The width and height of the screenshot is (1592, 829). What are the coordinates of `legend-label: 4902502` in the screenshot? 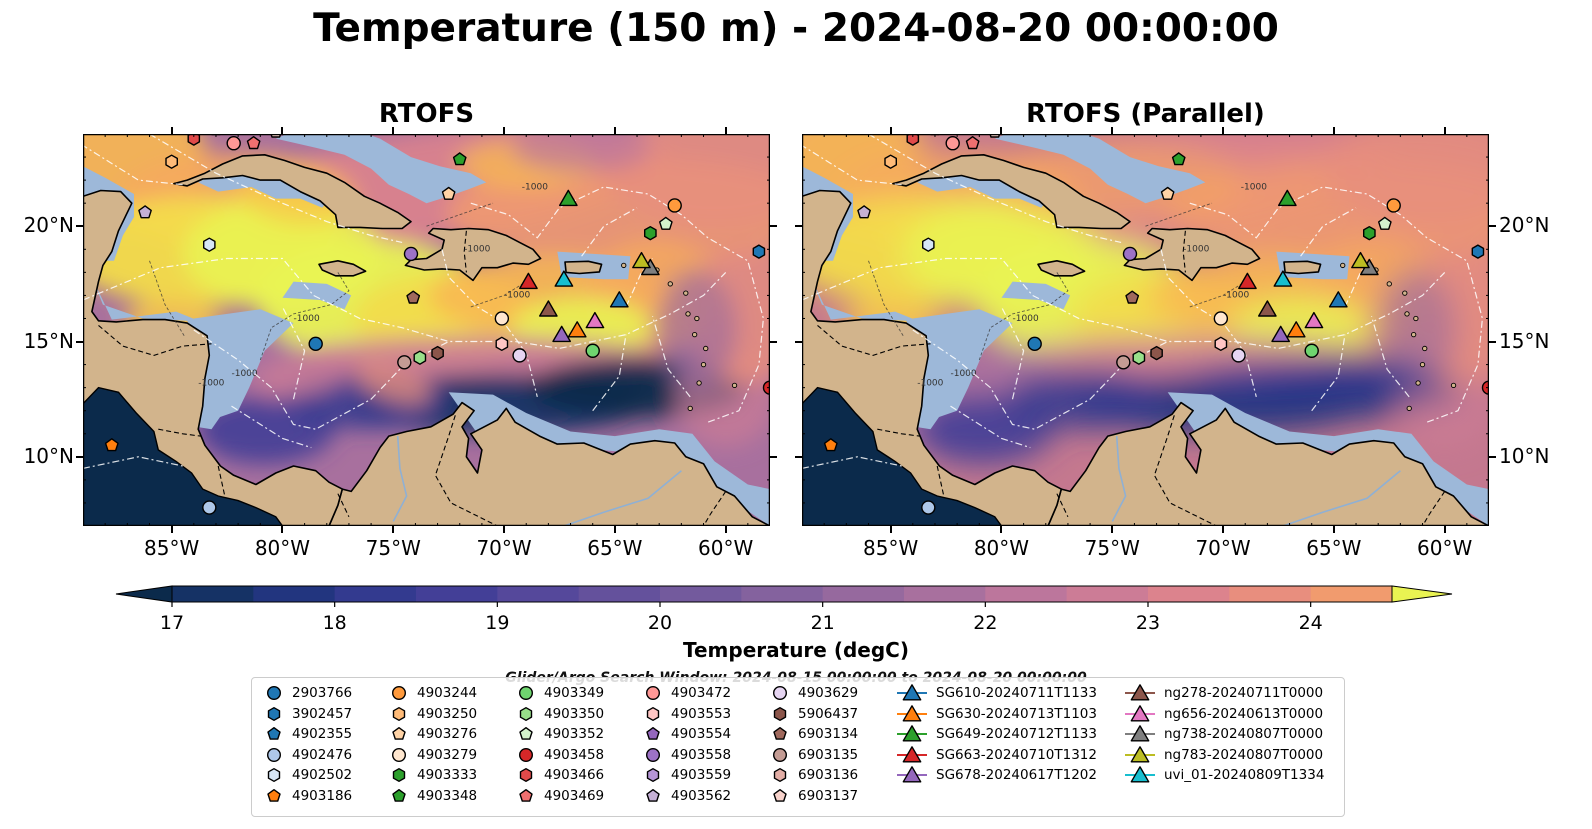 It's located at (322, 775).